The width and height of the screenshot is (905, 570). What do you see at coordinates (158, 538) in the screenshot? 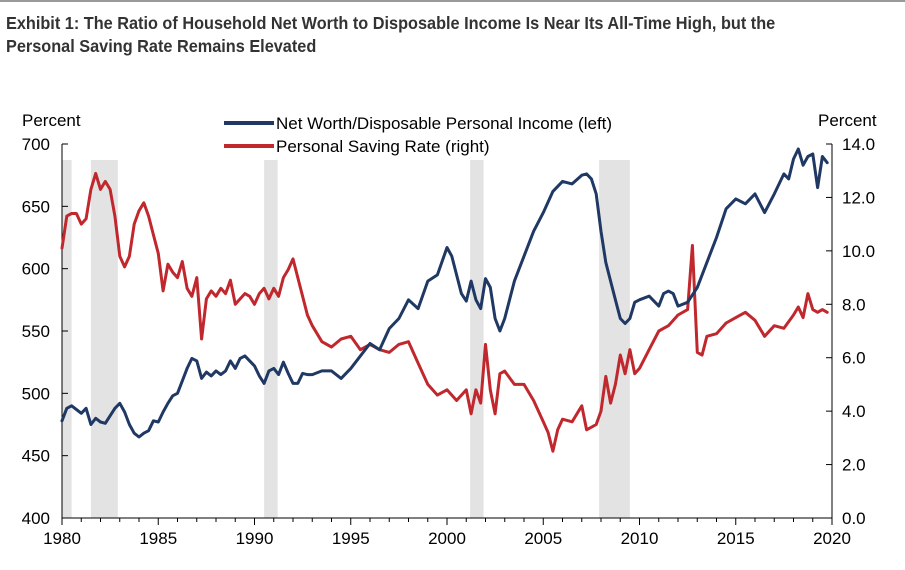
I see `x-tick-label-1985: 1985` at bounding box center [158, 538].